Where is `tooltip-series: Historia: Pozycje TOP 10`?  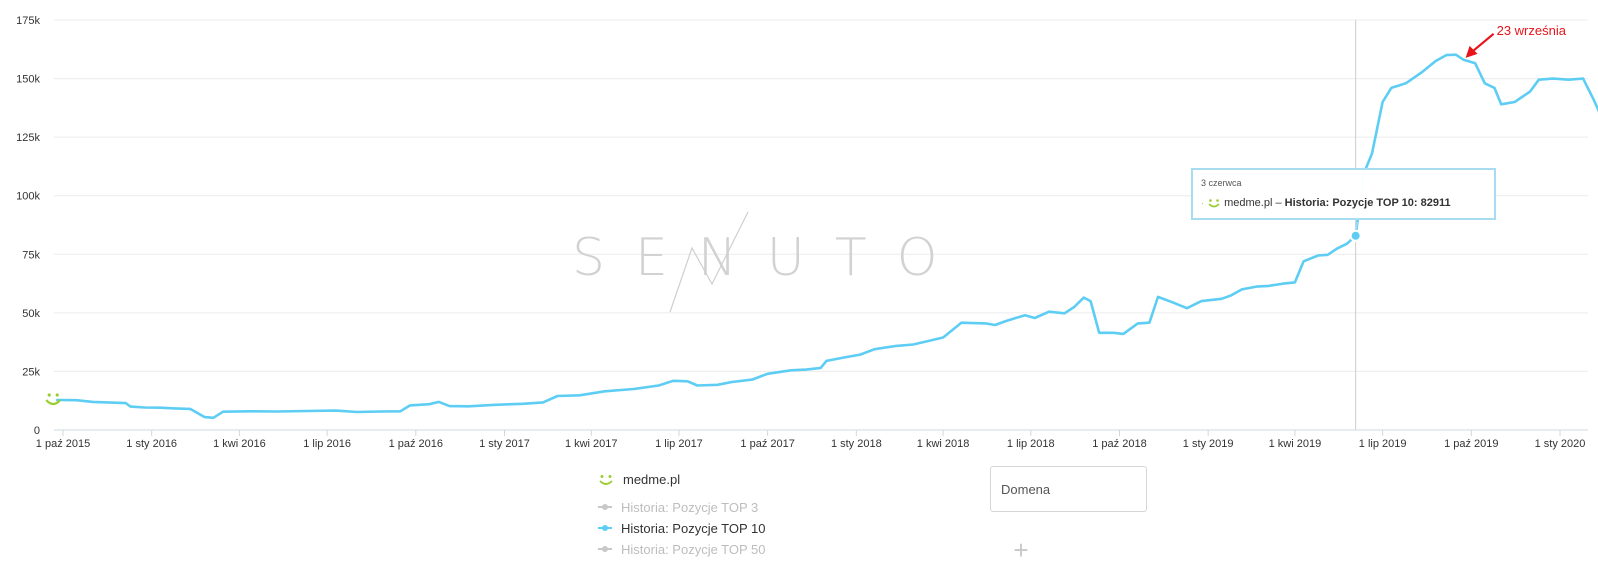 tooltip-series: Historia: Pozycje TOP 10 is located at coordinates (1349, 203).